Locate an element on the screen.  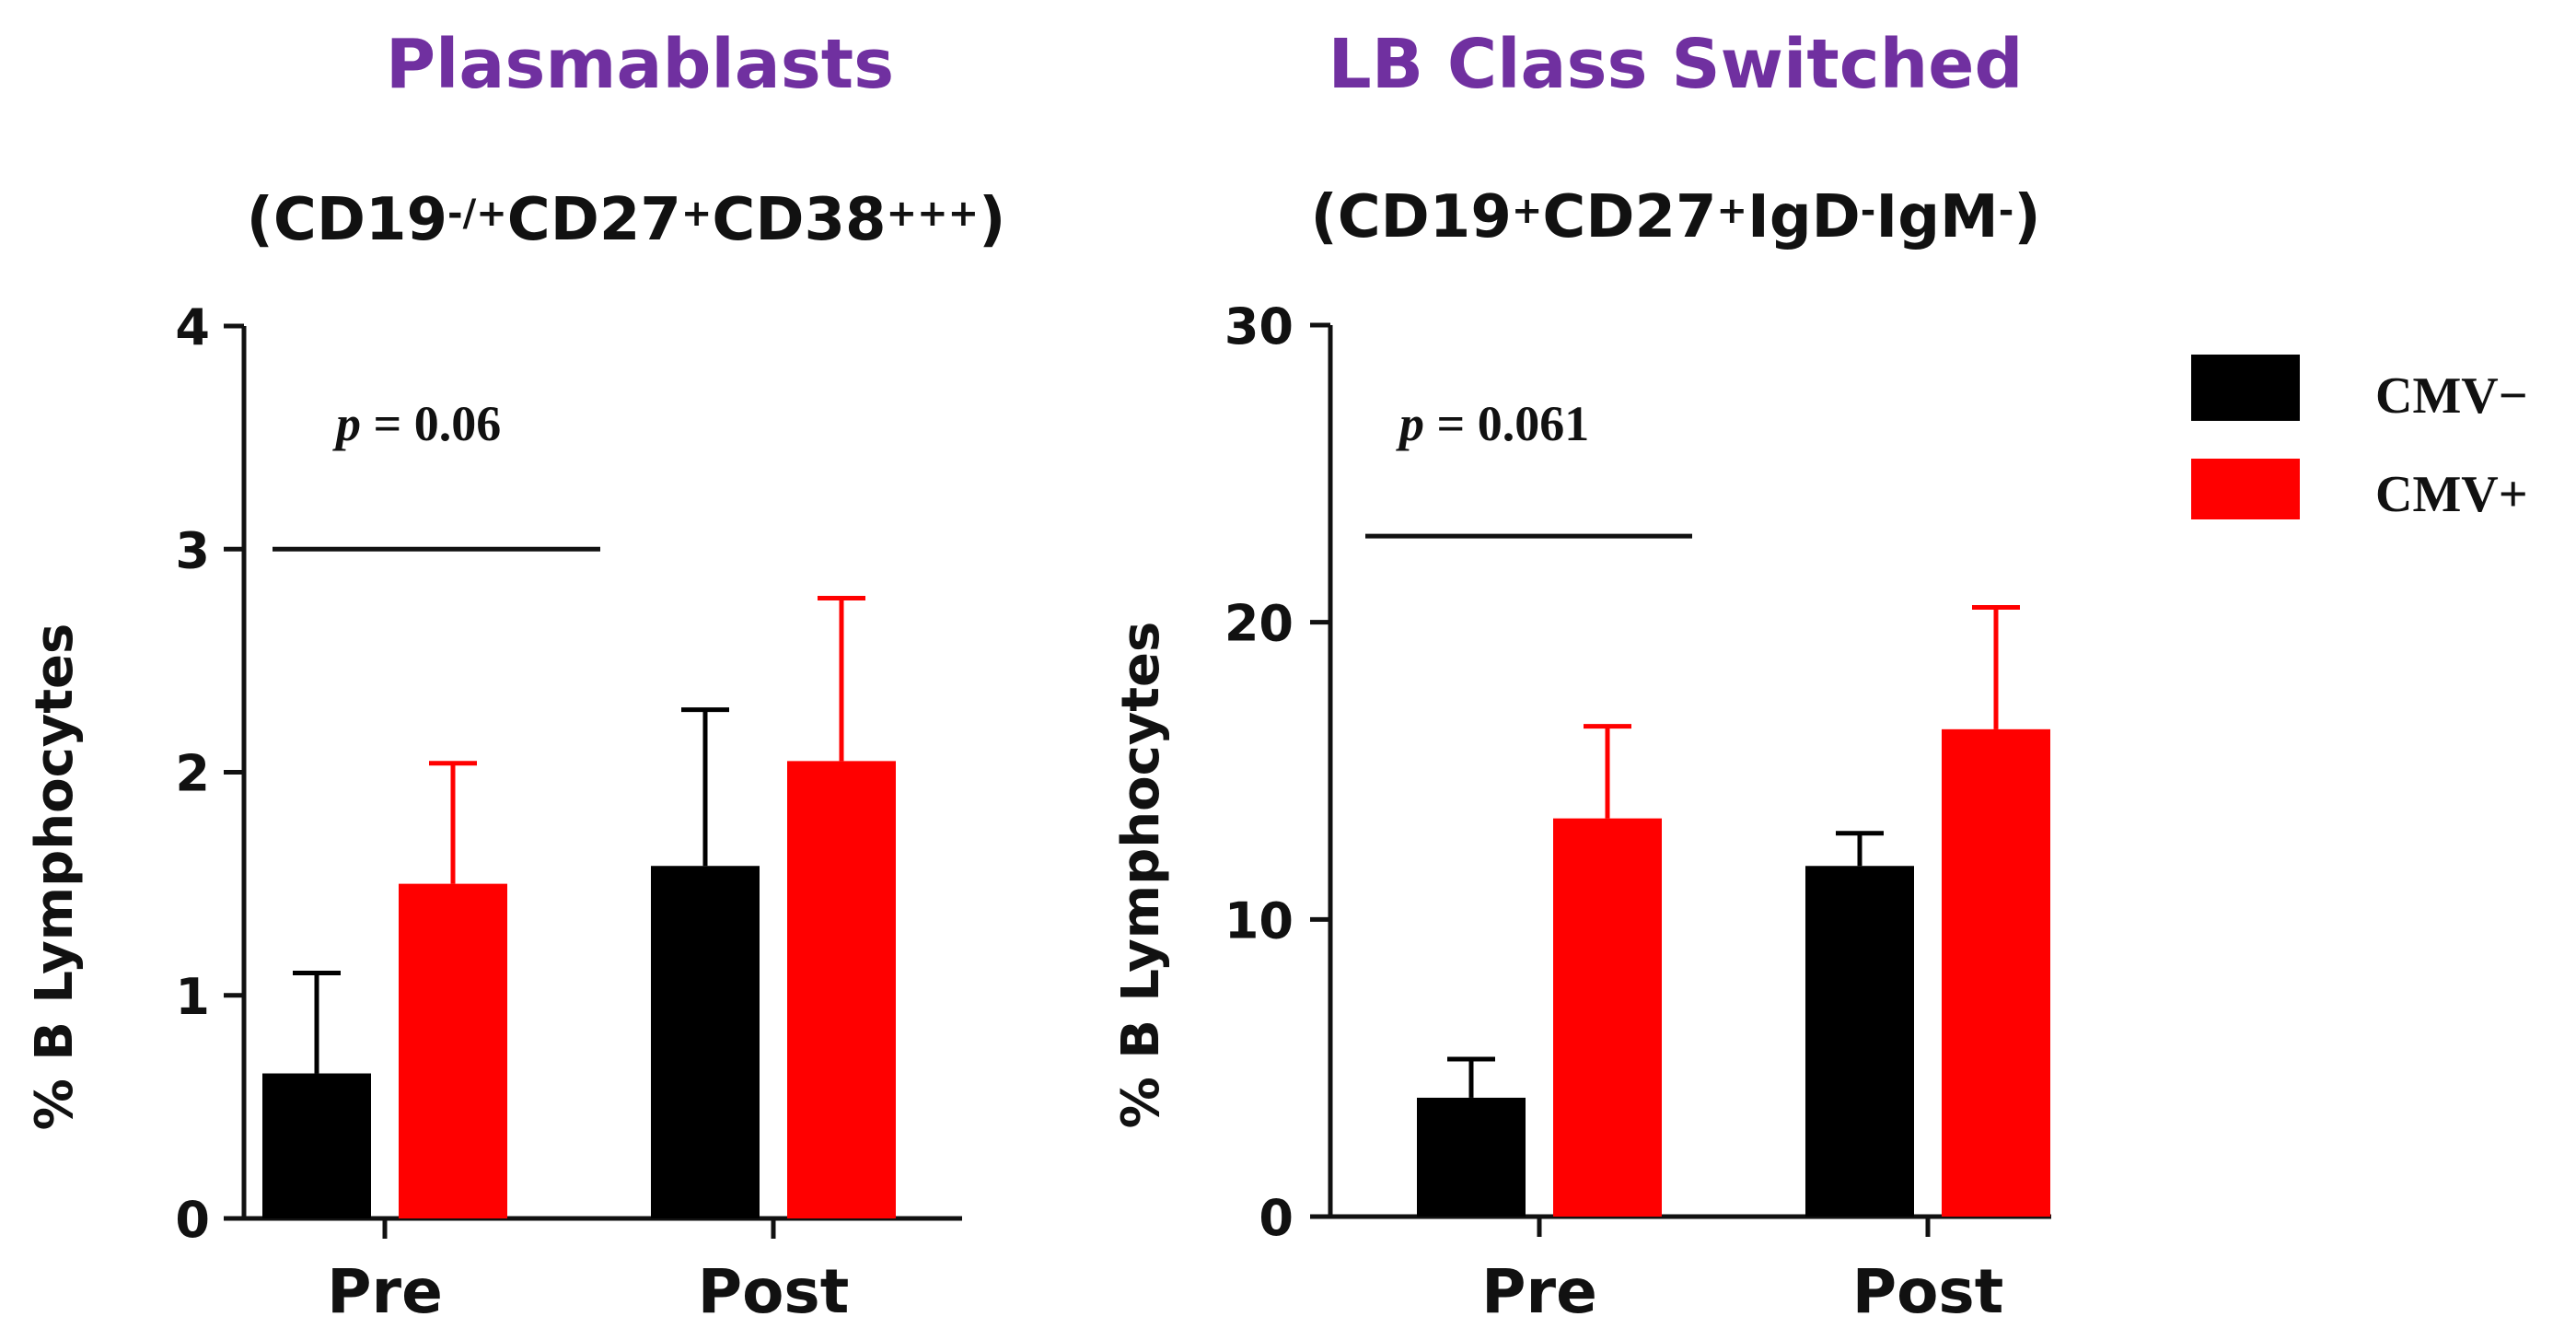
y-tick-label: 2 is located at coordinates (192, 774).